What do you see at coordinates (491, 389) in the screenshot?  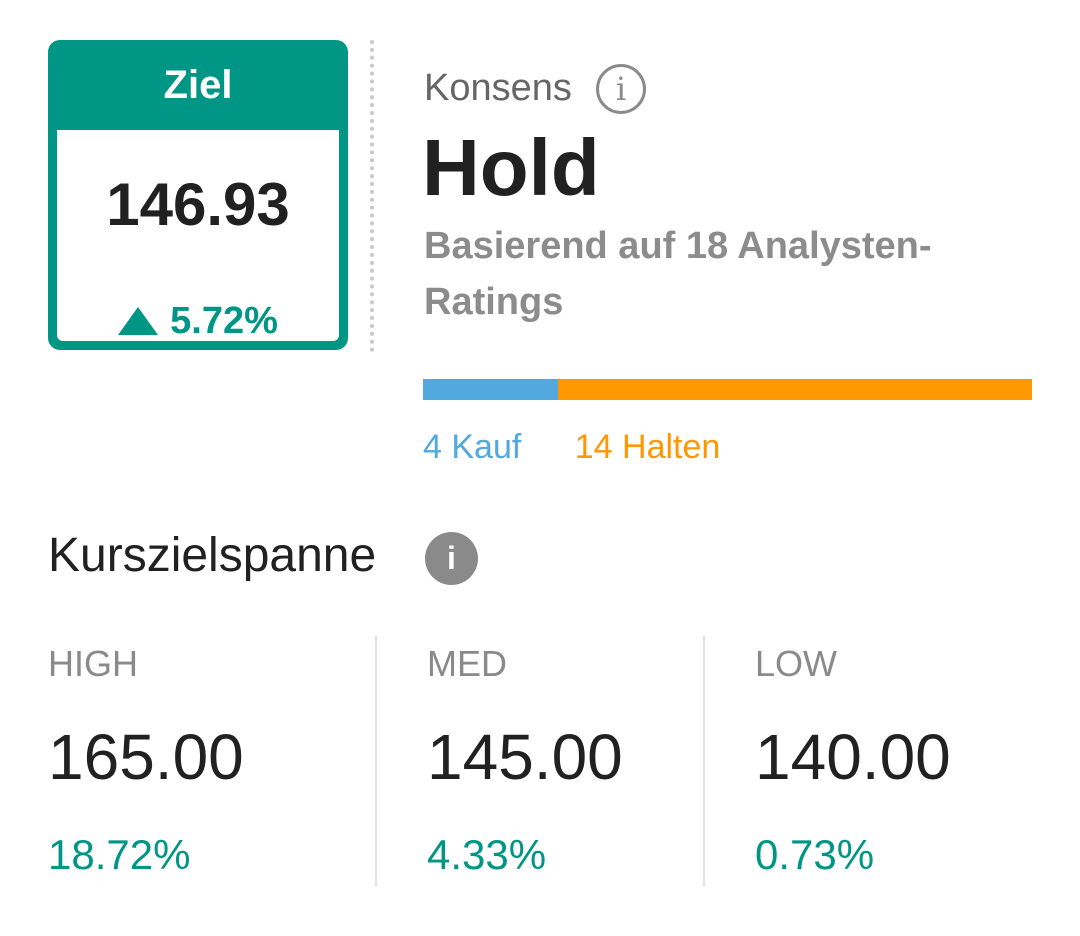 I see `distribution-segment-buy` at bounding box center [491, 389].